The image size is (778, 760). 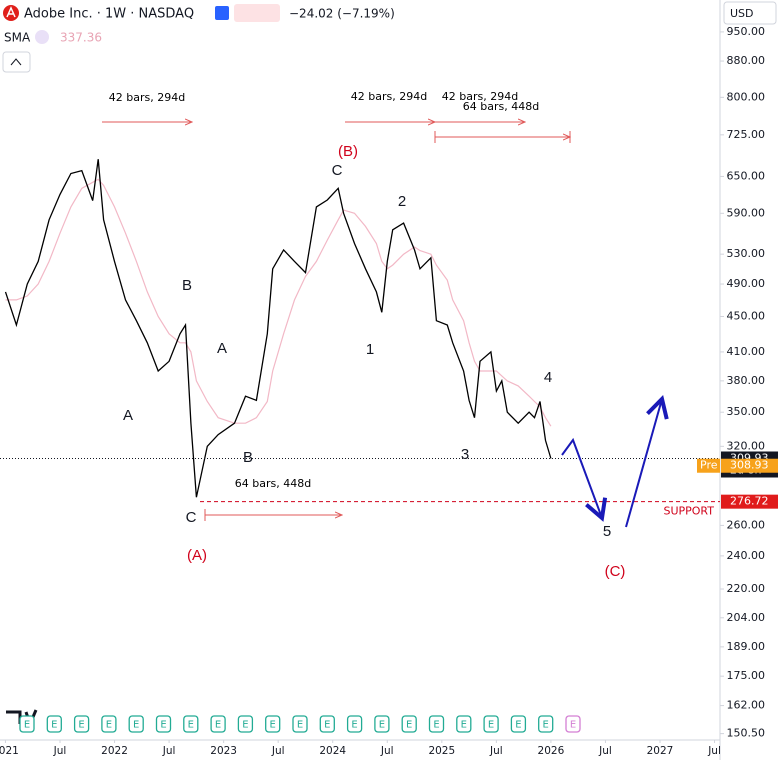 I want to click on indicator-name: SMA, so click(x=17, y=38).